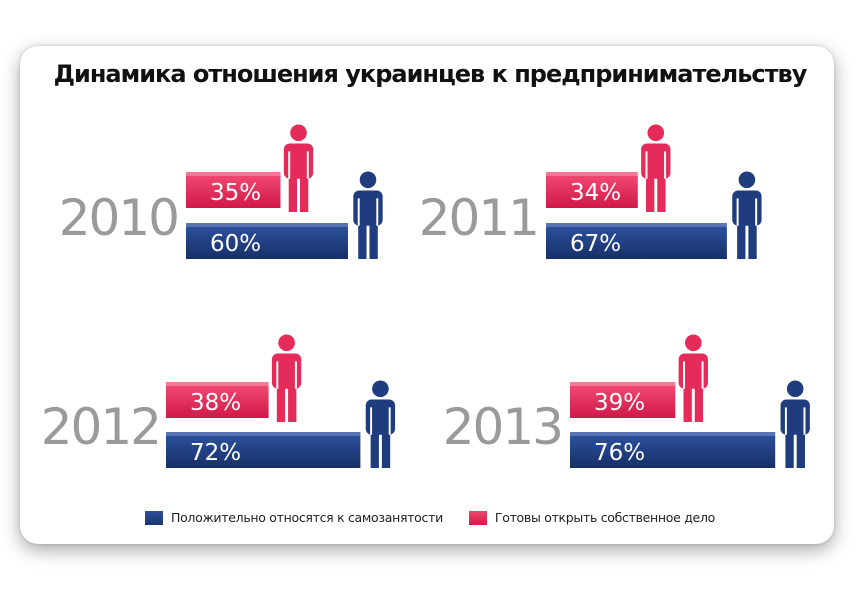 This screenshot has width=860, height=600. What do you see at coordinates (235, 244) in the screenshot?
I see `label-positive-2010: 60%` at bounding box center [235, 244].